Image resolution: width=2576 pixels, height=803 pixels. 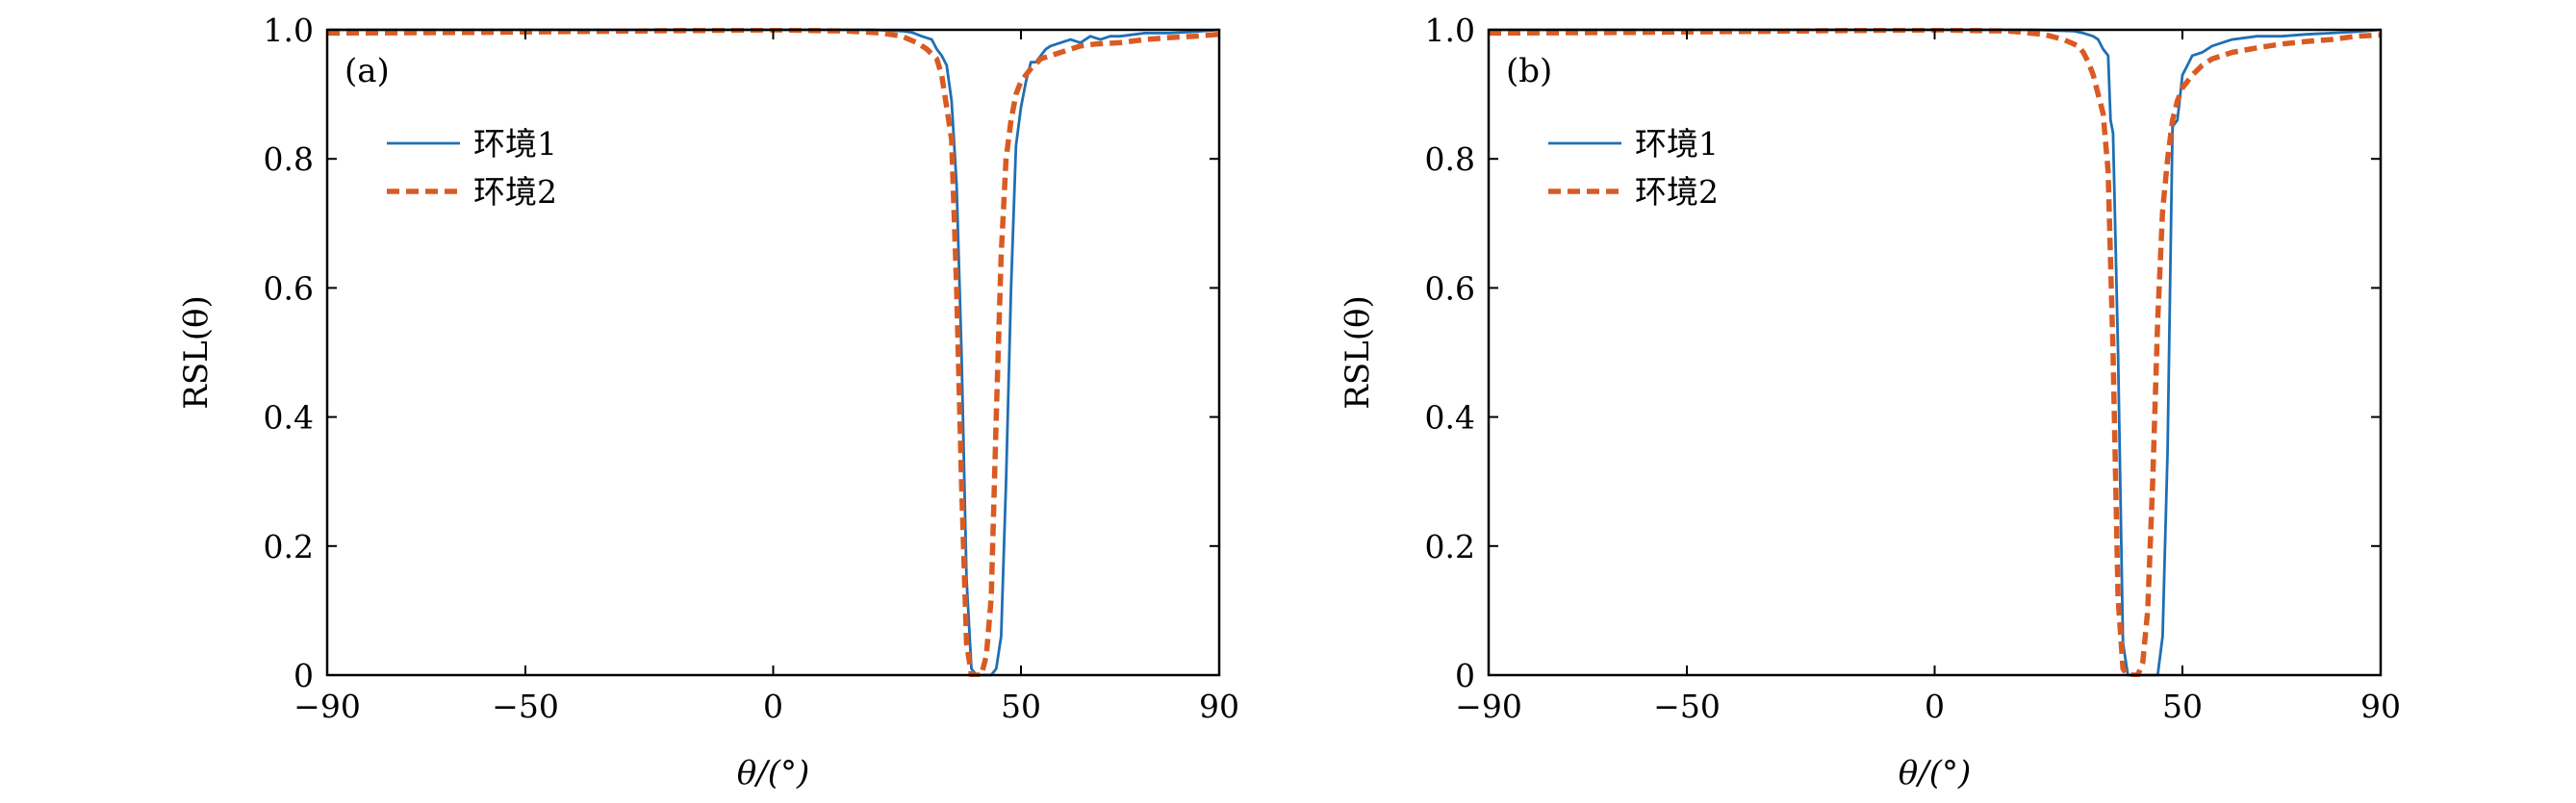 I want to click on panel-label: (b), so click(x=1529, y=71).